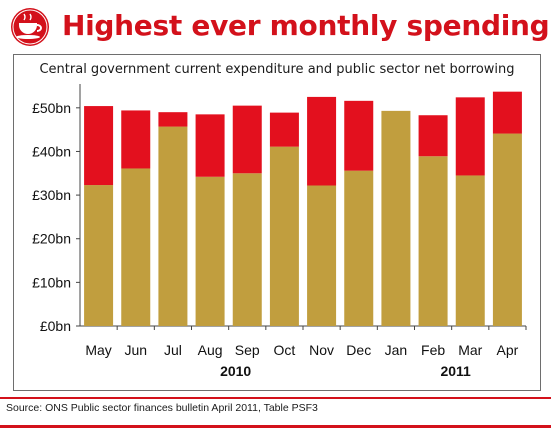 This screenshot has height=431, width=551. What do you see at coordinates (51, 239) in the screenshot?
I see `y-tick-label: £20bn` at bounding box center [51, 239].